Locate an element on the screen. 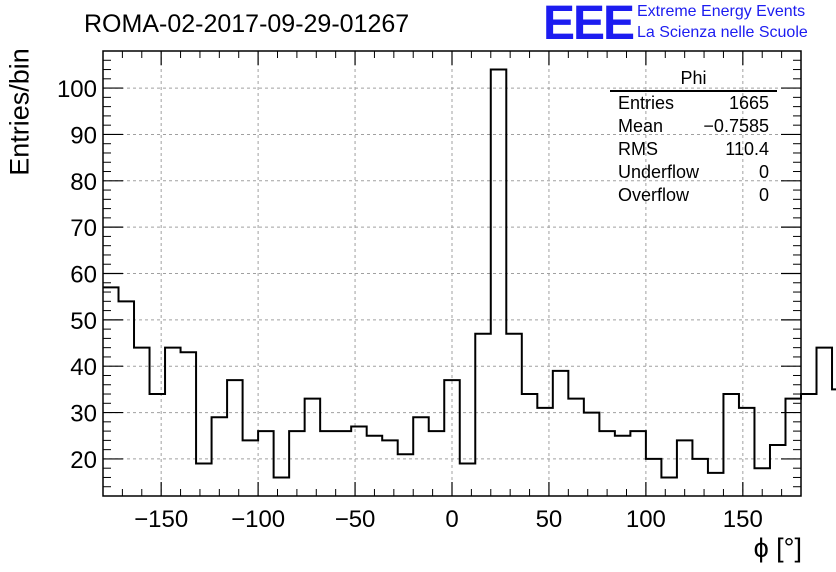 The width and height of the screenshot is (836, 572). x-tick-label: 100 is located at coordinates (646, 519).